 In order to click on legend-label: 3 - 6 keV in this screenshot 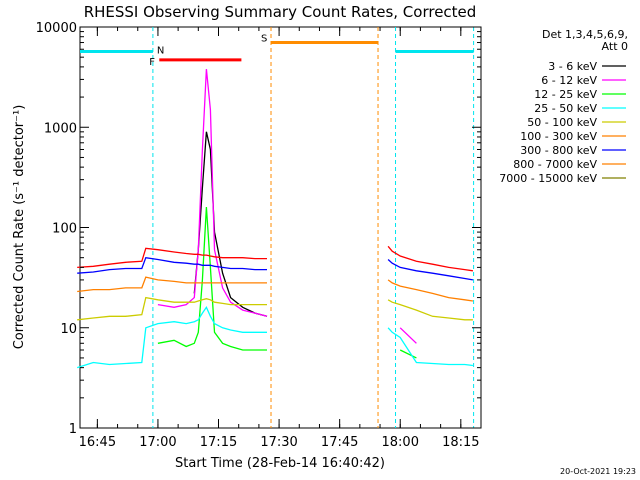, I will do `click(572, 66)`.